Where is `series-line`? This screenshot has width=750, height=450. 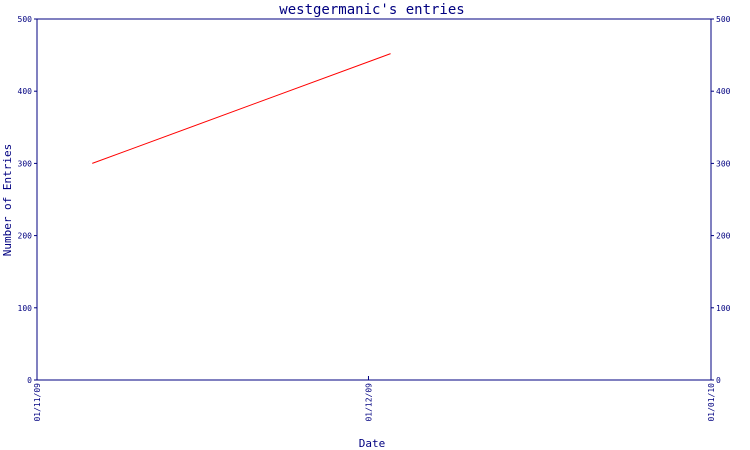
series-line is located at coordinates (241, 108).